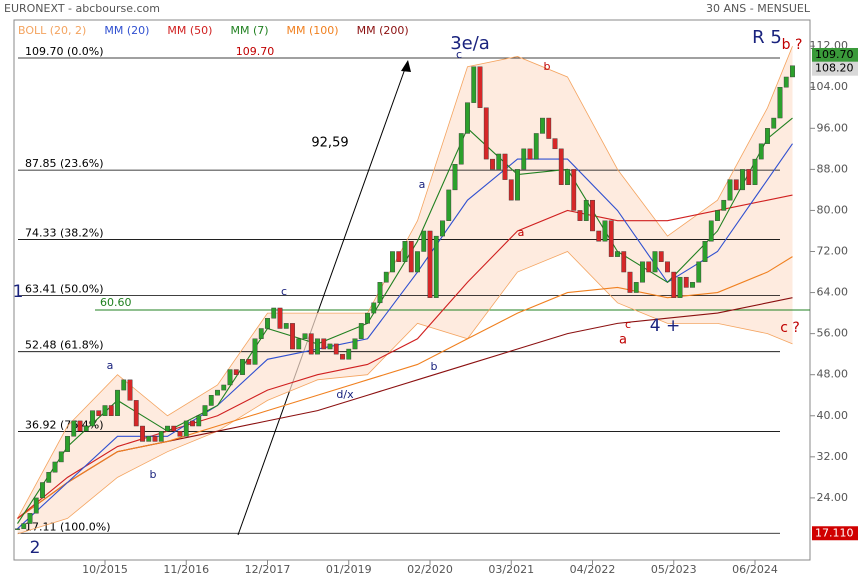 The width and height of the screenshot is (860, 580). I want to click on price-tag-label: 109.70, so click(834, 54).